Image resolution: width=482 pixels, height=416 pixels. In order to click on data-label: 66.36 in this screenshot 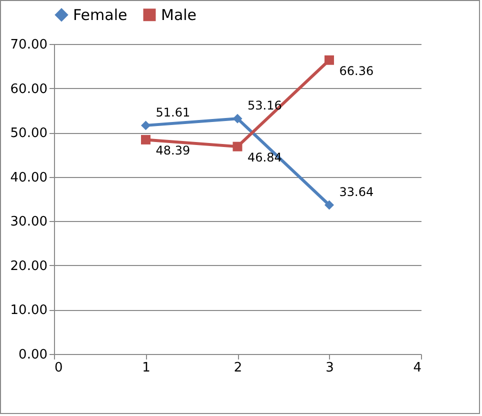, I will do `click(356, 71)`.